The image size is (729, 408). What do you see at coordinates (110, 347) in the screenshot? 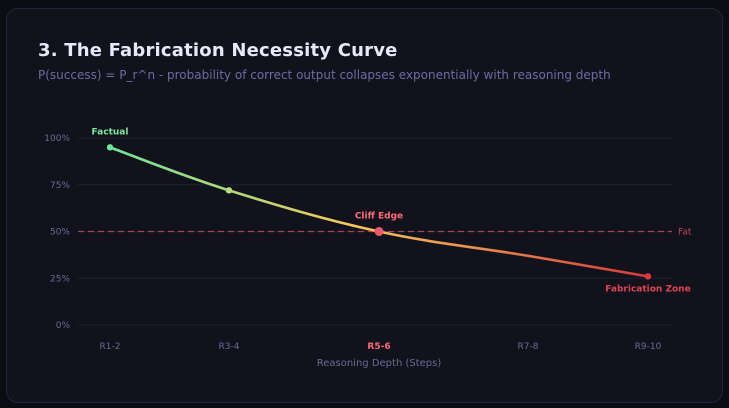
I see `x-tick-label: R1-2` at bounding box center [110, 347].